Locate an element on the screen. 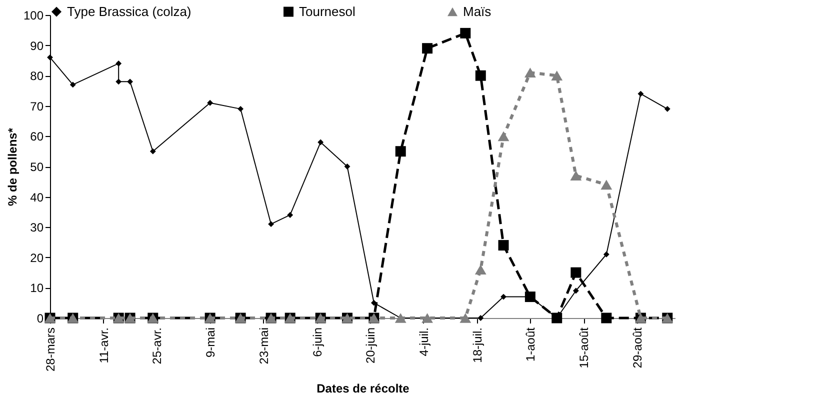 The height and width of the screenshot is (407, 813). y-tick-label: 90 is located at coordinates (37, 45).